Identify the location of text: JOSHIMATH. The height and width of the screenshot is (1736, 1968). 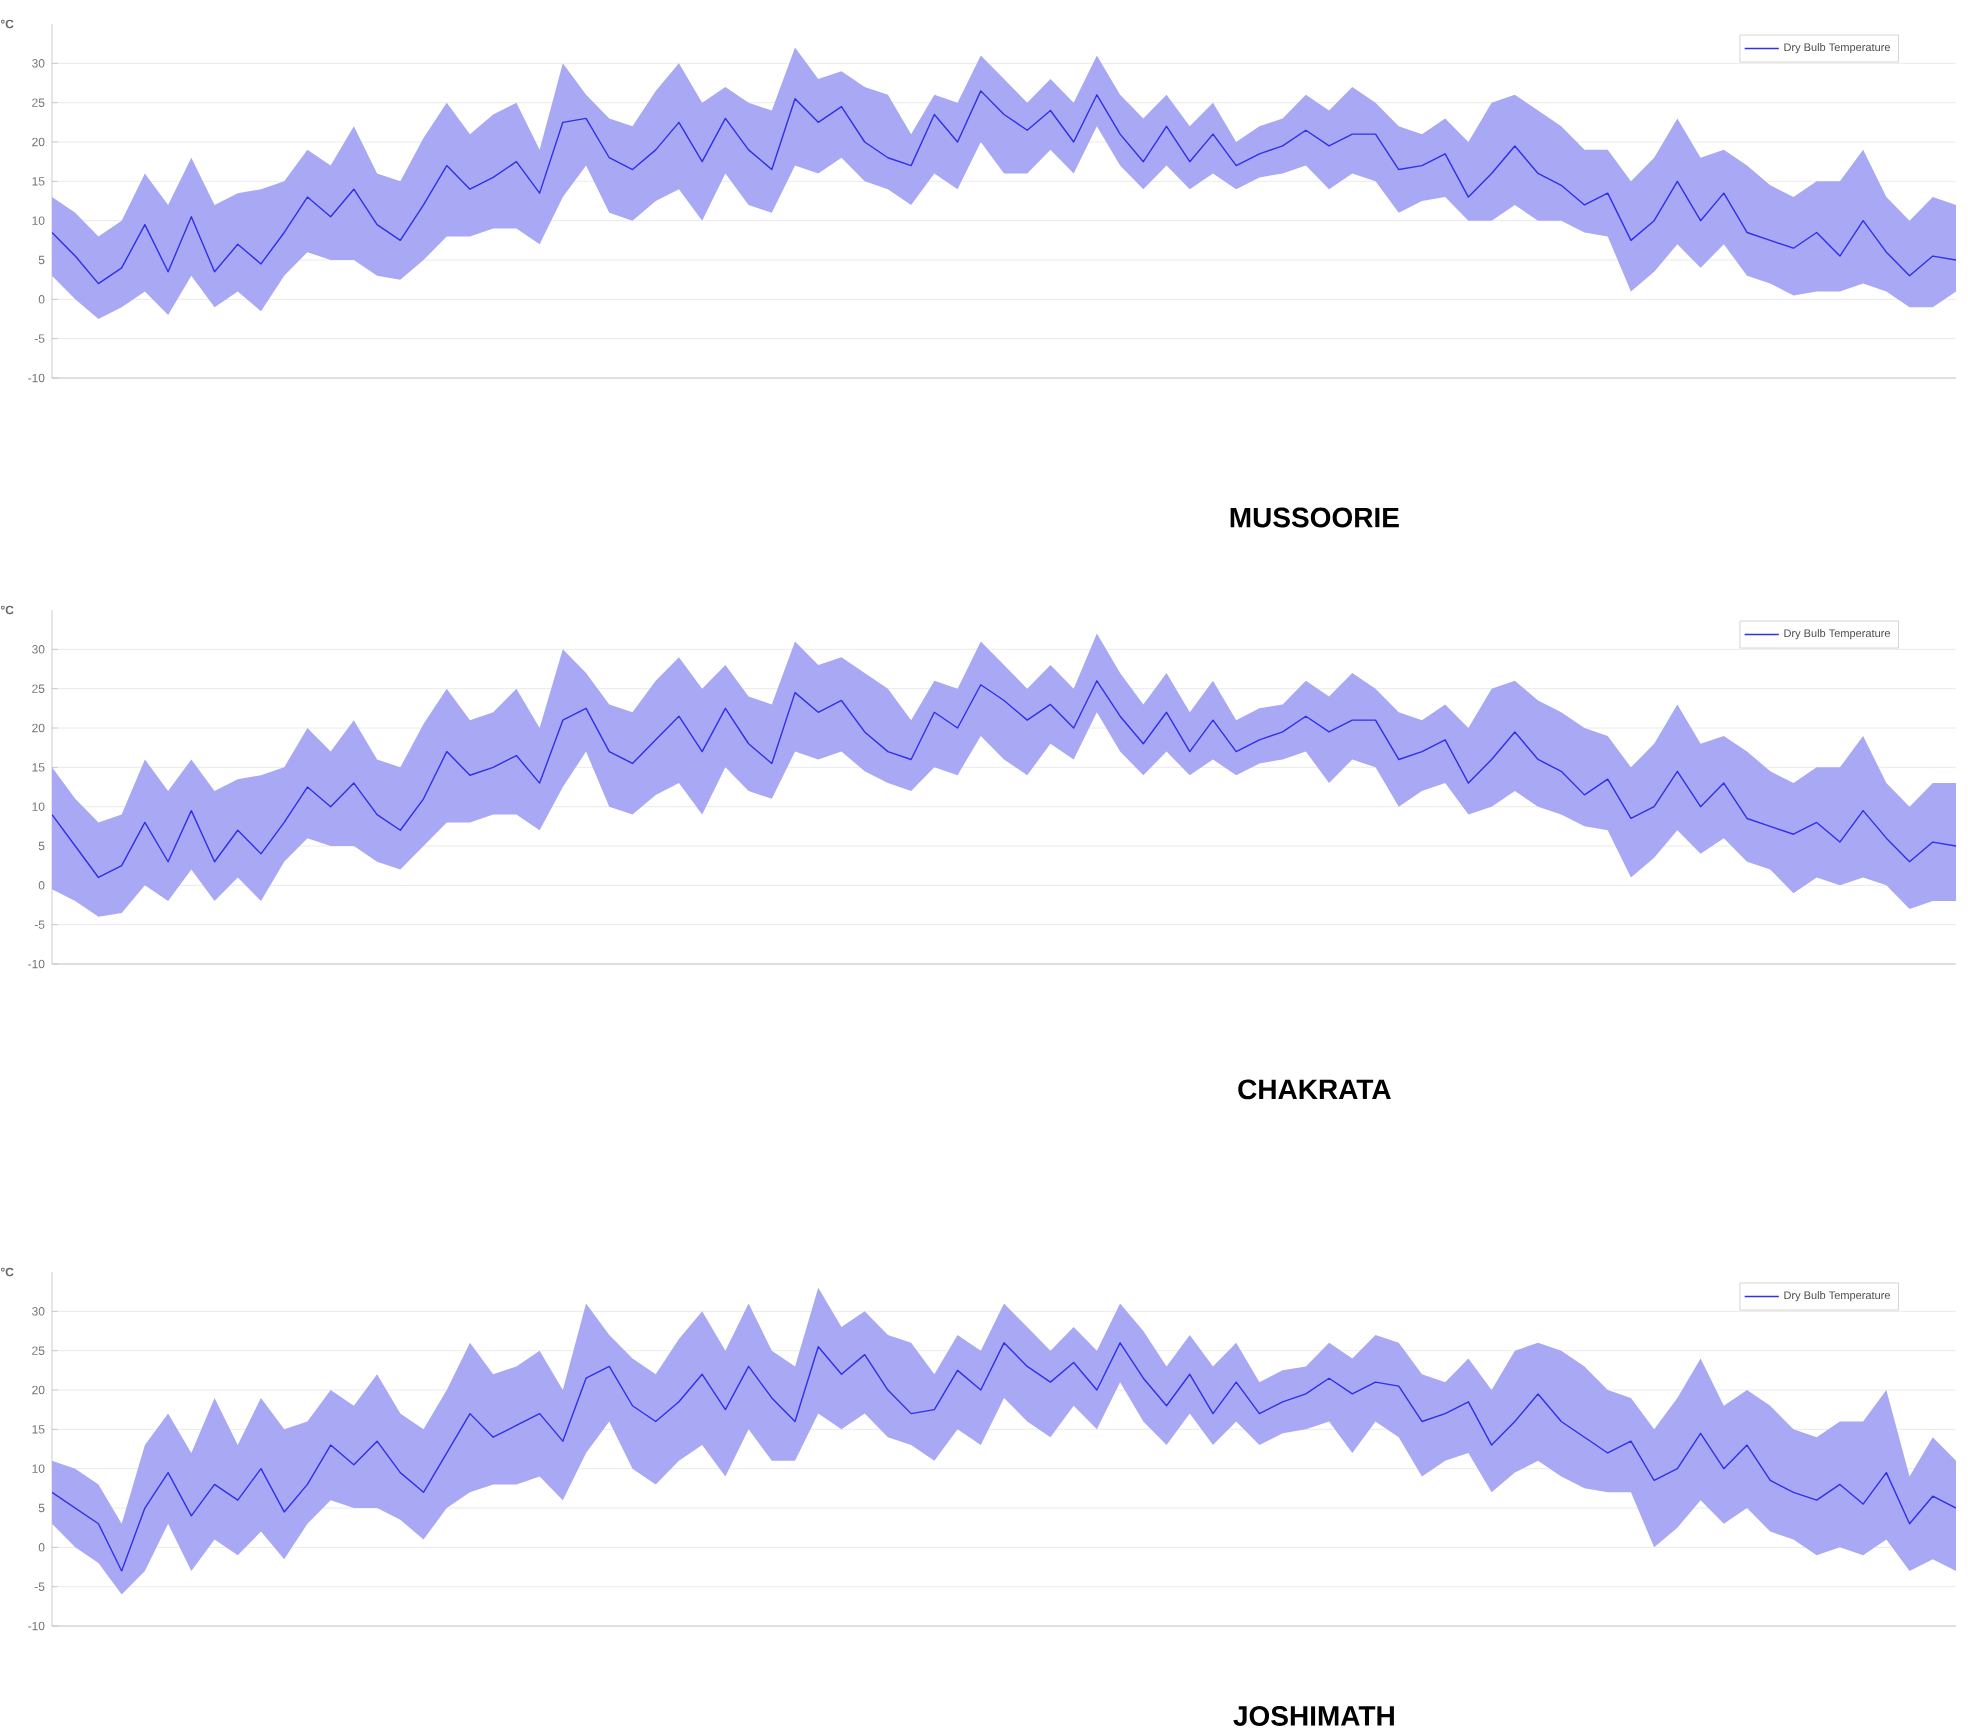
(1313, 1716).